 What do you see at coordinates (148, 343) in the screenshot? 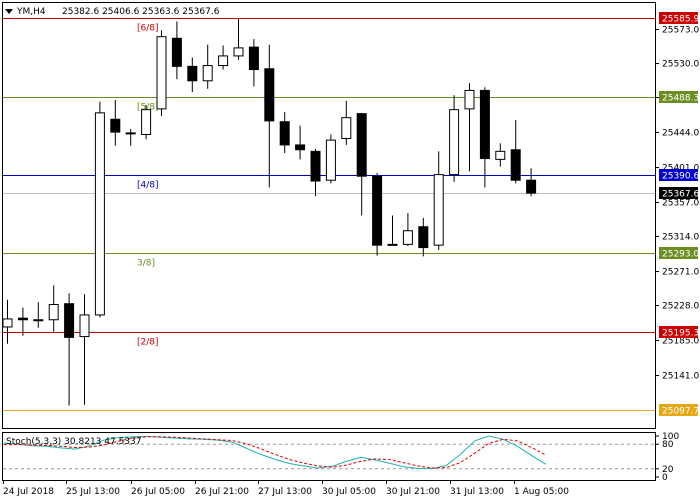
I see `level-label: [2/8]` at bounding box center [148, 343].